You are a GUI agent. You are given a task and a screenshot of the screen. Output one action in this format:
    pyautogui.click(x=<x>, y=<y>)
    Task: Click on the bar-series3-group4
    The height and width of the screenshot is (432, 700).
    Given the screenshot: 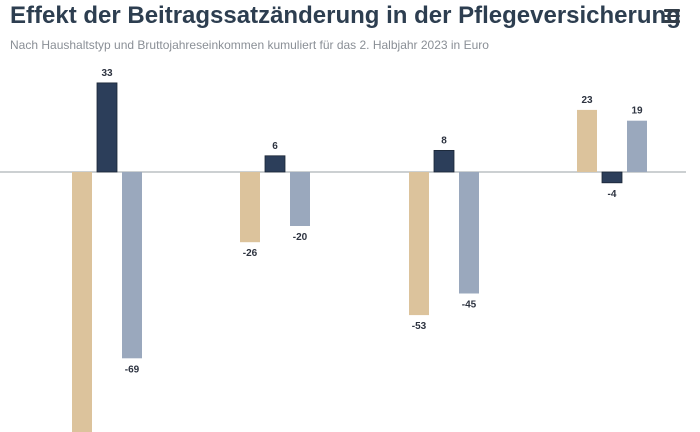 What is the action you would take?
    pyautogui.click(x=637, y=146)
    